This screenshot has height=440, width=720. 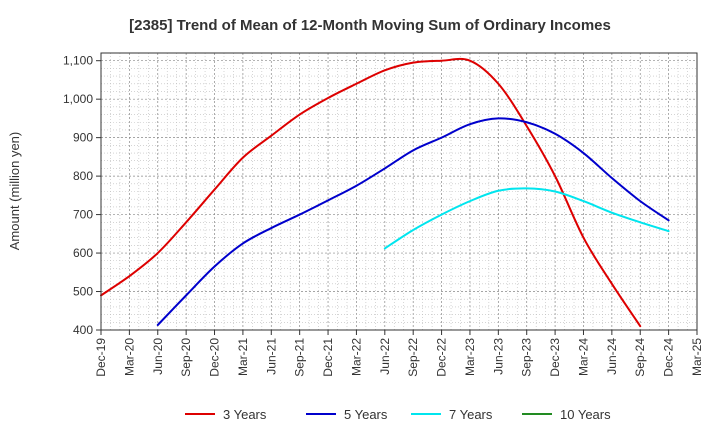 I want to click on x-tick-label: Jun-24, so click(x=612, y=356).